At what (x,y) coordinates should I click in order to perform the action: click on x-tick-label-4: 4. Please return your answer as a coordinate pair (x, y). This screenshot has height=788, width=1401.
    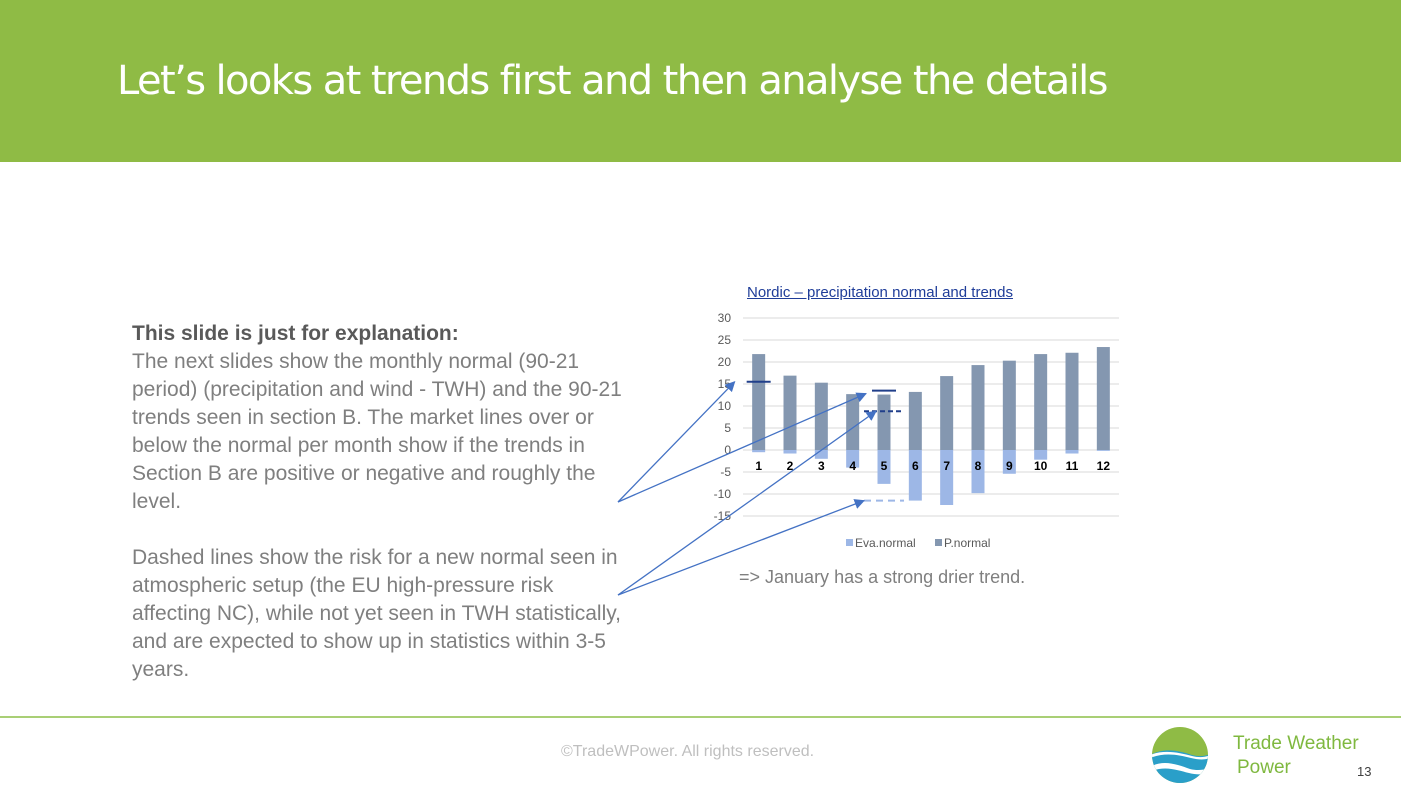
    Looking at the image, I should click on (852, 466).